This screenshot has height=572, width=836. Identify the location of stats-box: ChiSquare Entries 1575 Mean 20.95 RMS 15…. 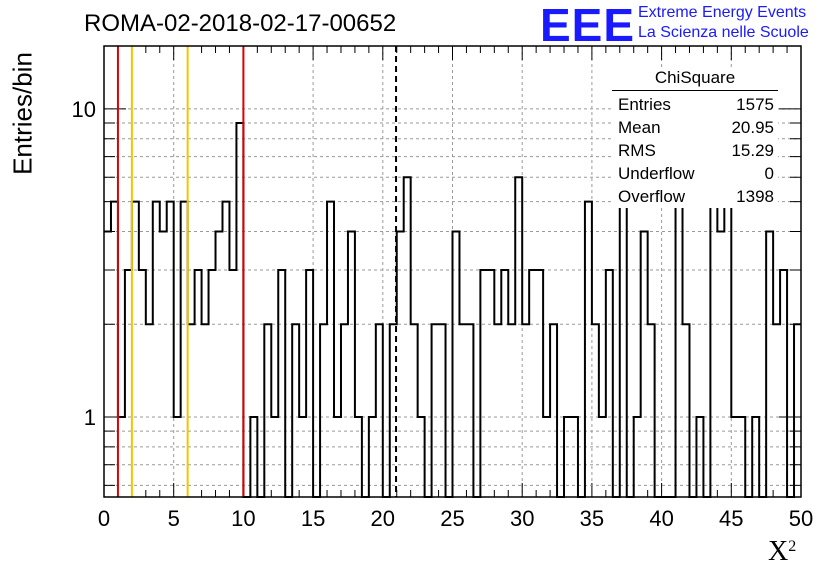
(695, 138).